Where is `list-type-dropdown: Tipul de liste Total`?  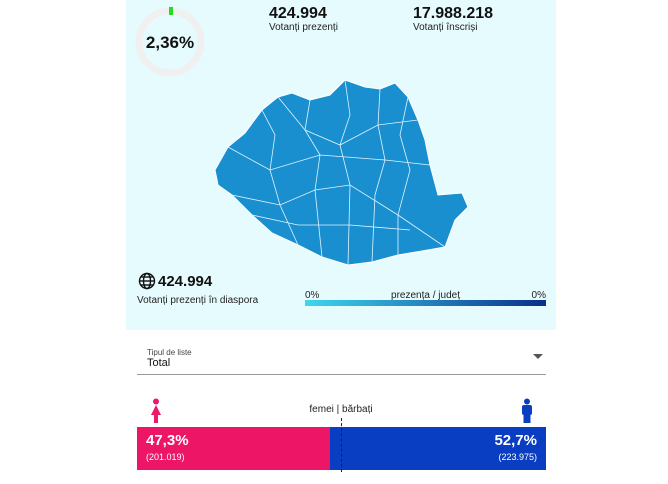 list-type-dropdown: Tipul de liste Total is located at coordinates (341, 360).